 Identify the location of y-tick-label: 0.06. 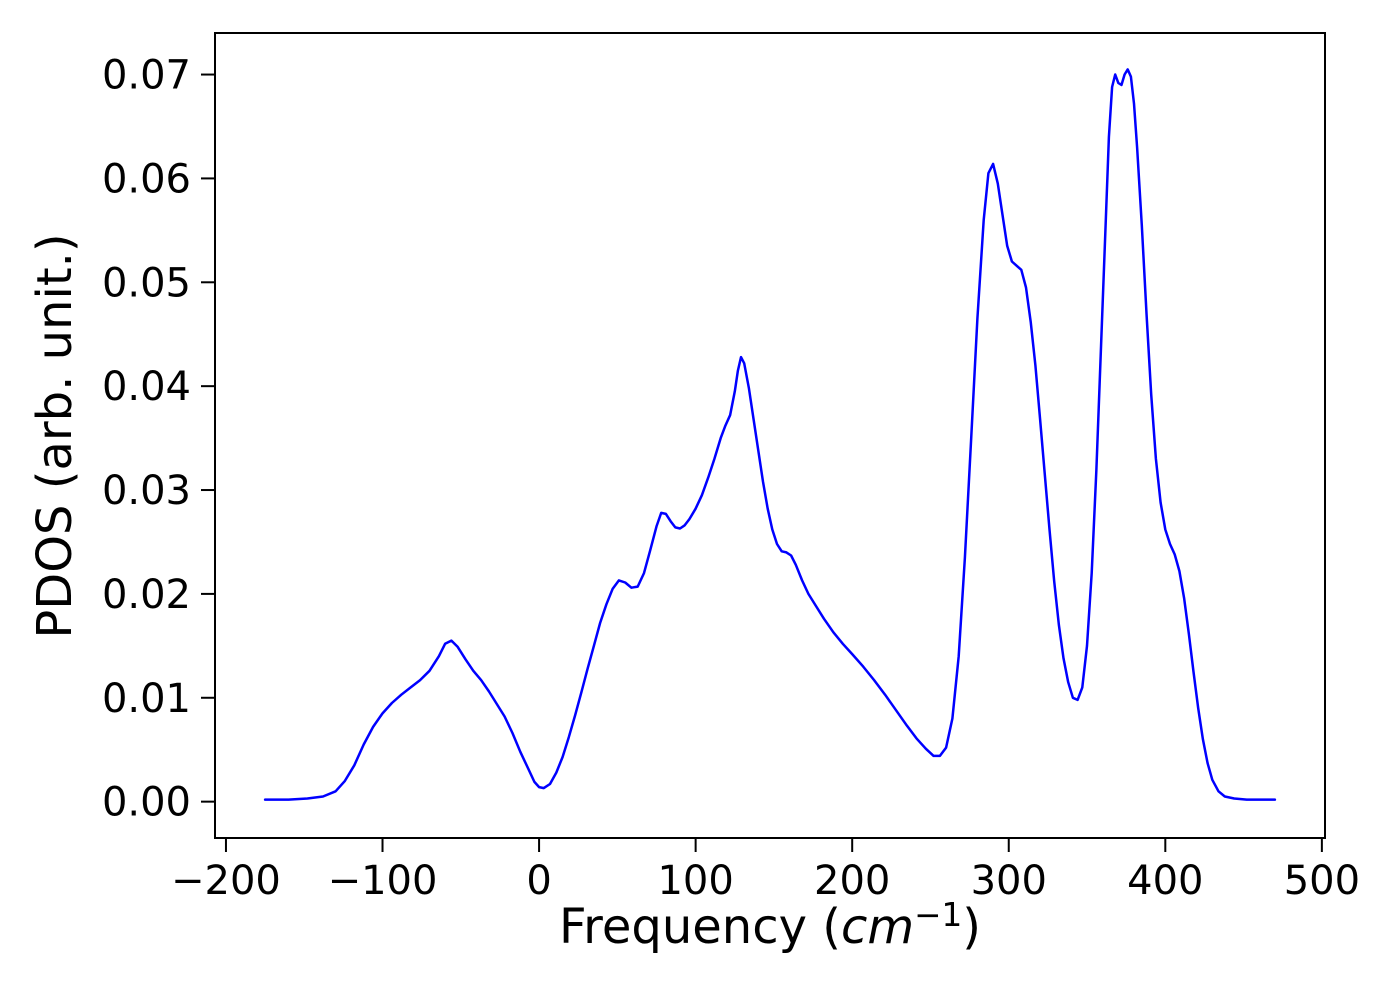
(146, 179).